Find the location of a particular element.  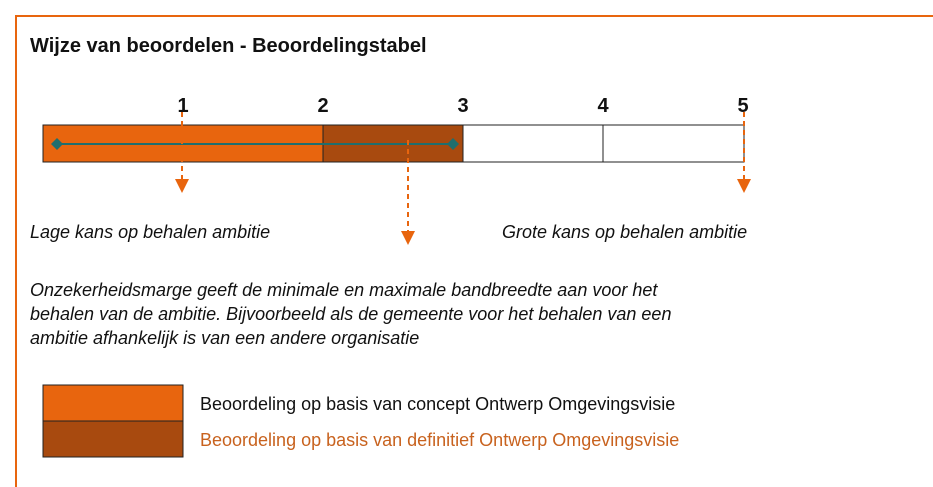

scale-label: 2 is located at coordinates (322, 106).